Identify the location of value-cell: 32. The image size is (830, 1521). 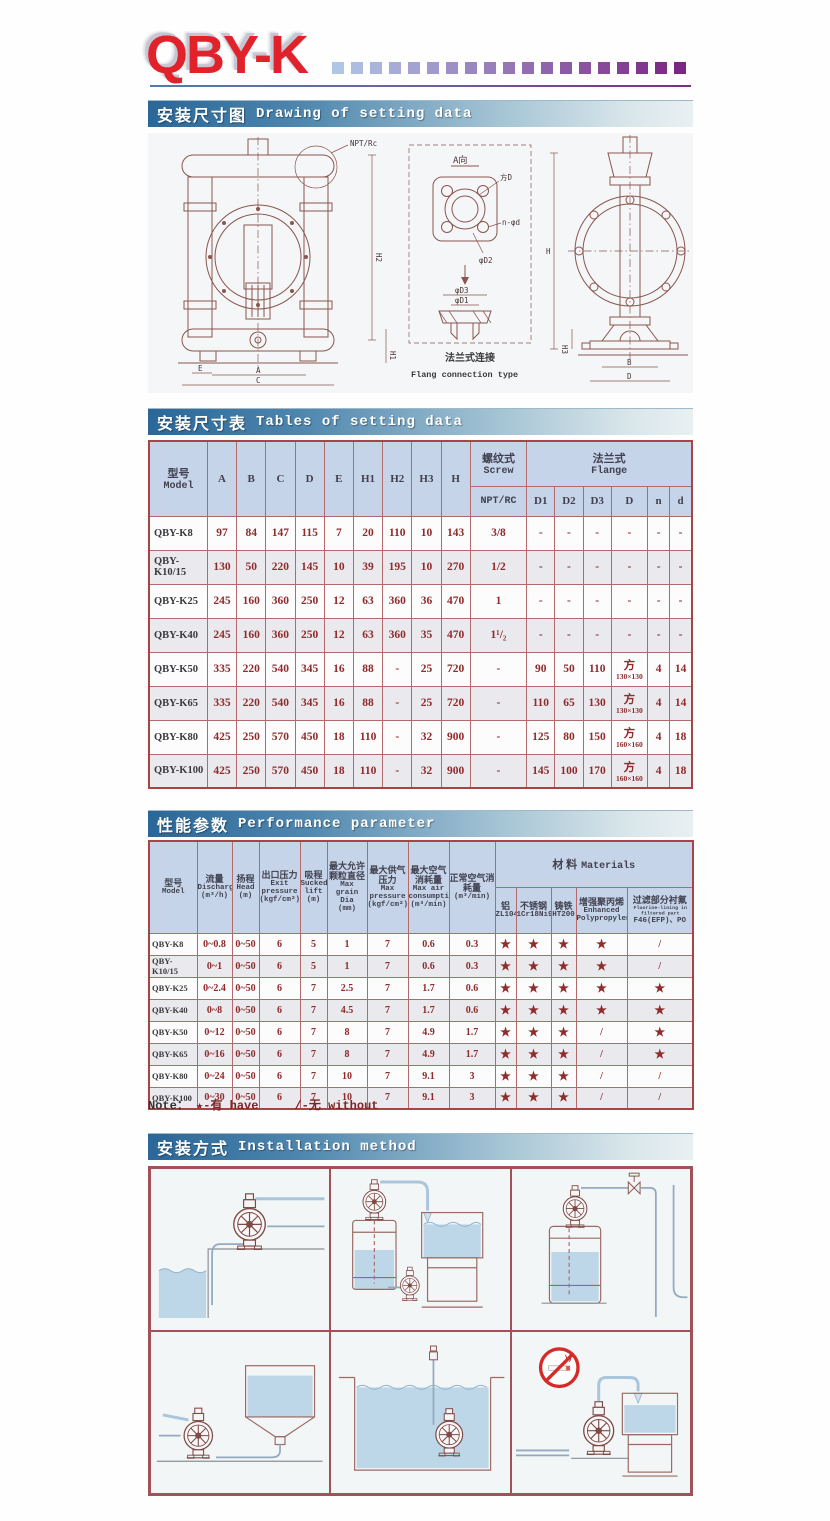
(426, 737).